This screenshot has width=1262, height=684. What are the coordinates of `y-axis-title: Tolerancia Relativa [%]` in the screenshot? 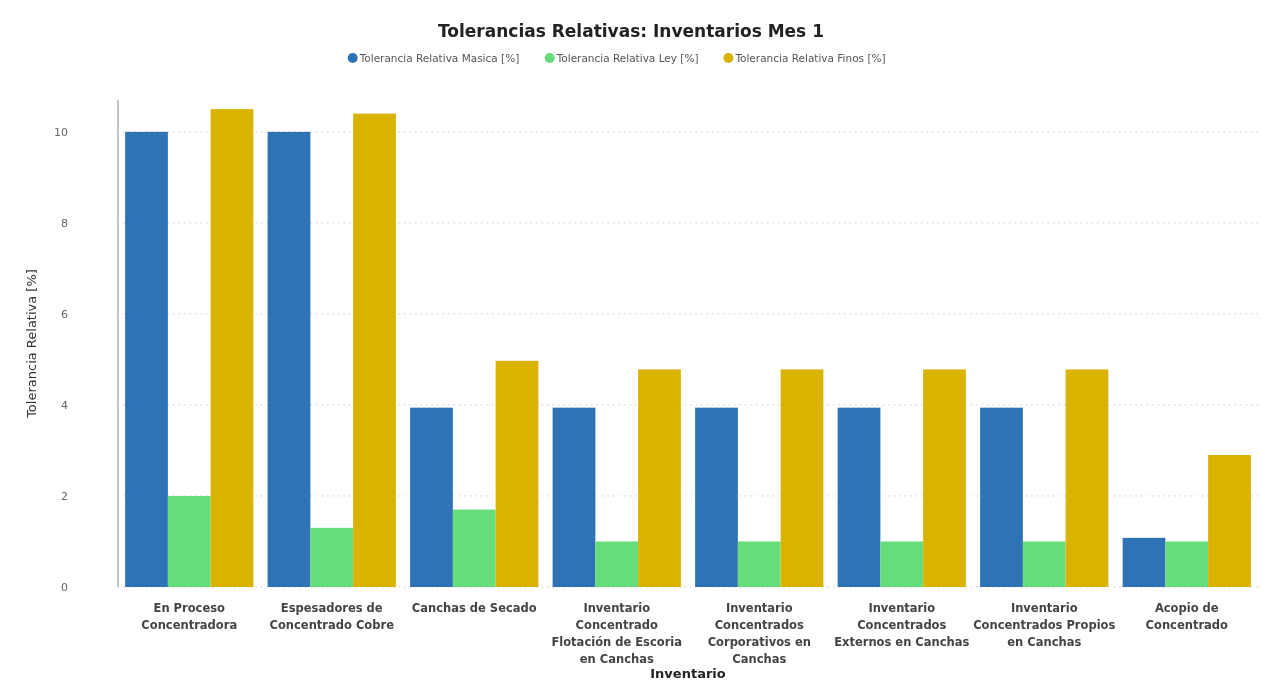 It's located at (31, 344).